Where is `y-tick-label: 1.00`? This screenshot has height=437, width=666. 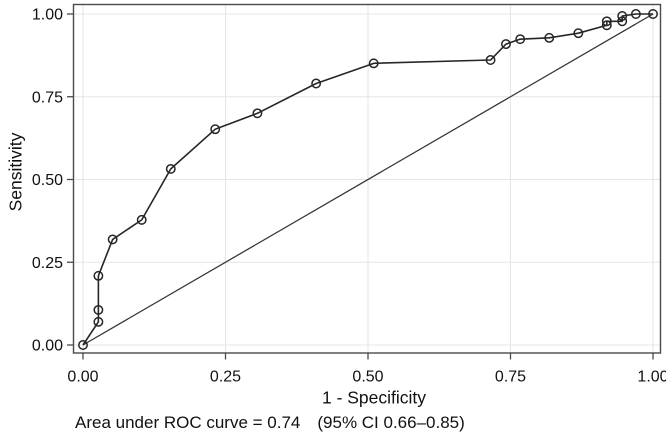 y-tick-label: 1.00 is located at coordinates (47, 15).